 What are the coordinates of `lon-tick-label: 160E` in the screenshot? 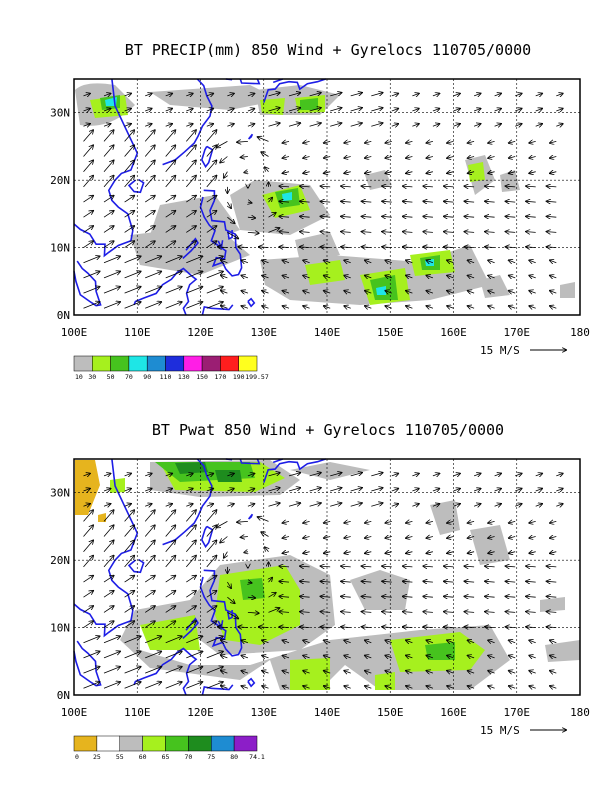 It's located at (453, 712).